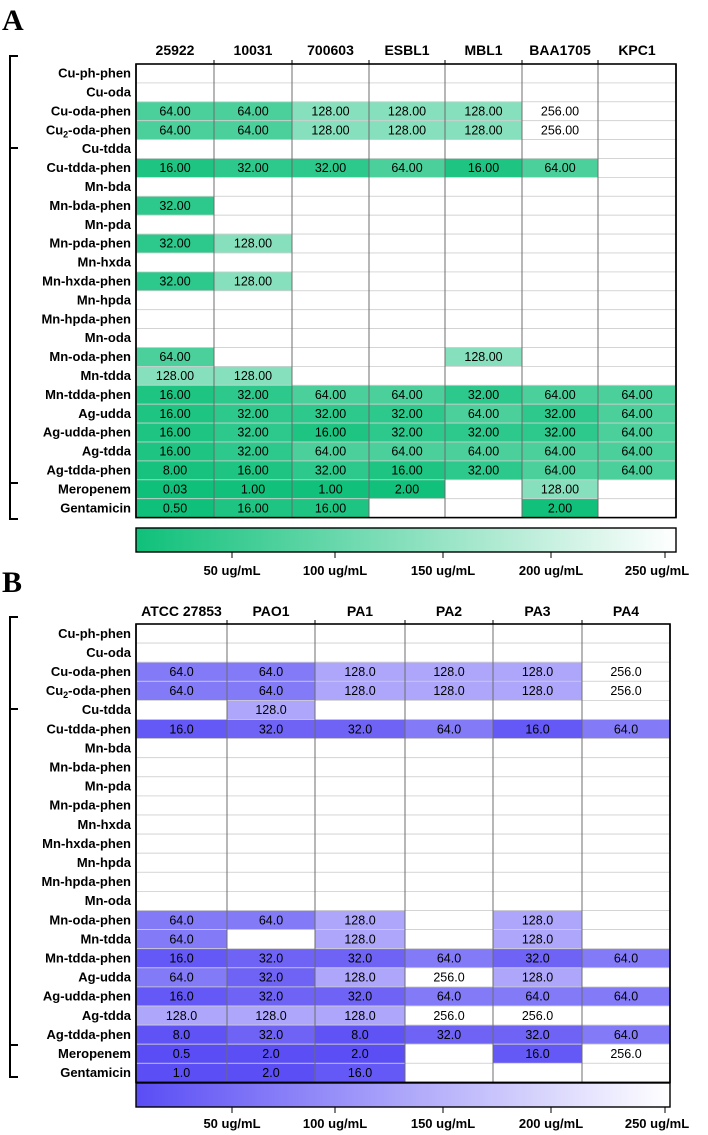  What do you see at coordinates (105, 262) in the screenshot?
I see `row-label: Mn-hxda` at bounding box center [105, 262].